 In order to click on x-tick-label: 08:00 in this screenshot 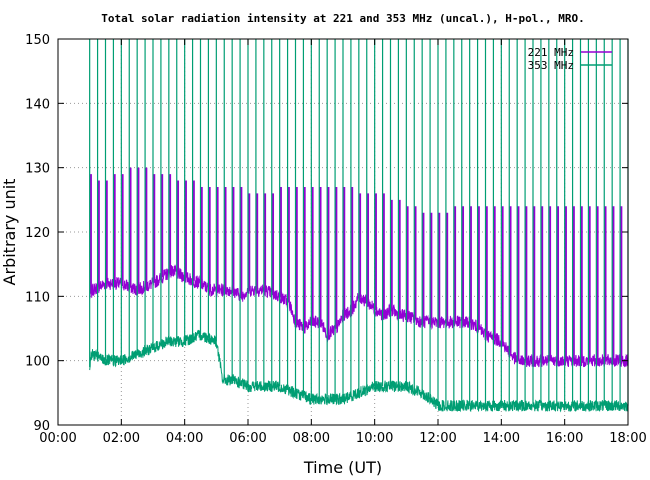, I will do `click(311, 438)`.